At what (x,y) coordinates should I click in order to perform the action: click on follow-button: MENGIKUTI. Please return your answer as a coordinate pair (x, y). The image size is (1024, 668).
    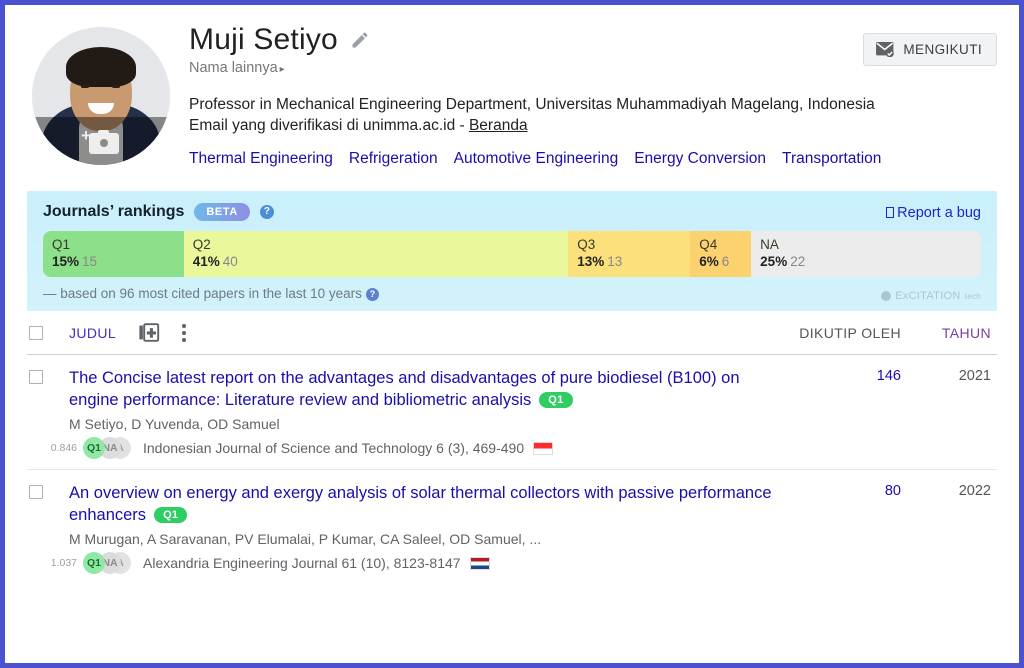
    Looking at the image, I should click on (930, 49).